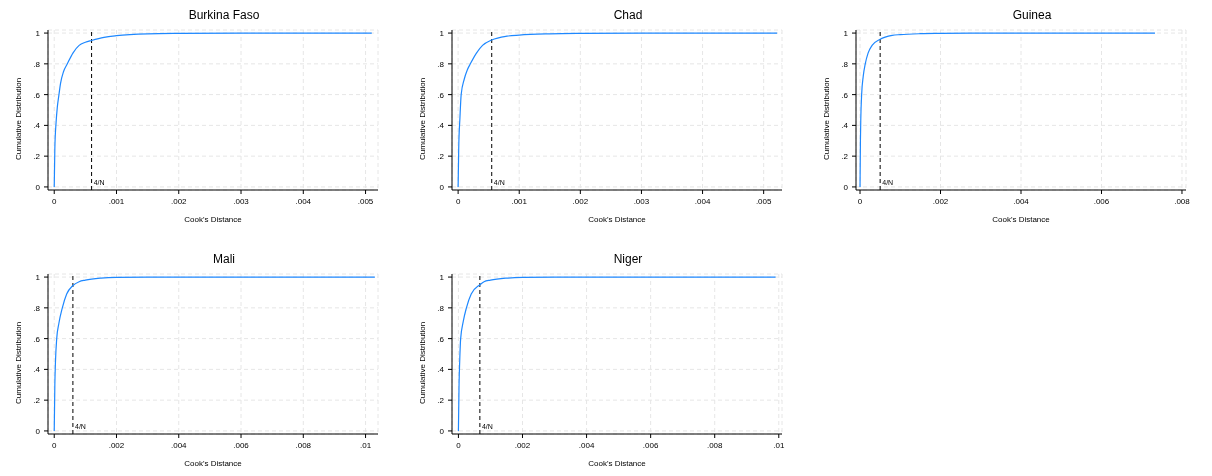 This screenshot has height=476, width=1212. I want to click on chart-title: Burkina Faso, so click(224, 16).